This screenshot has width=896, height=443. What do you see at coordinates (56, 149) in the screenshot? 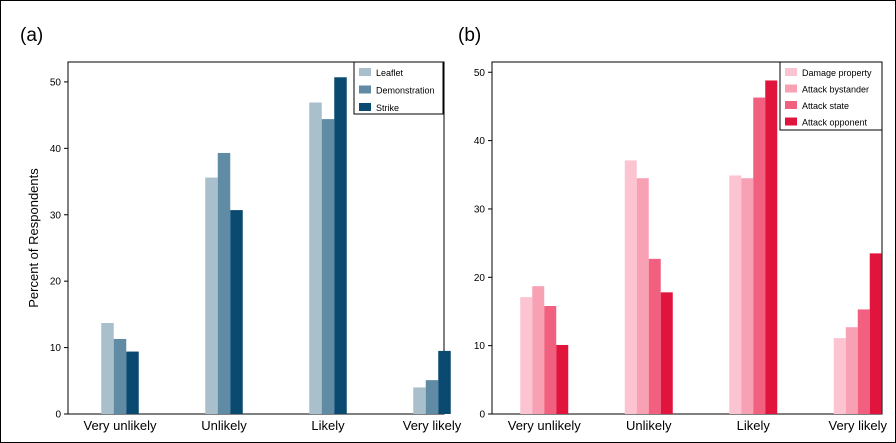
I see `y-tick-label-a: 40` at bounding box center [56, 149].